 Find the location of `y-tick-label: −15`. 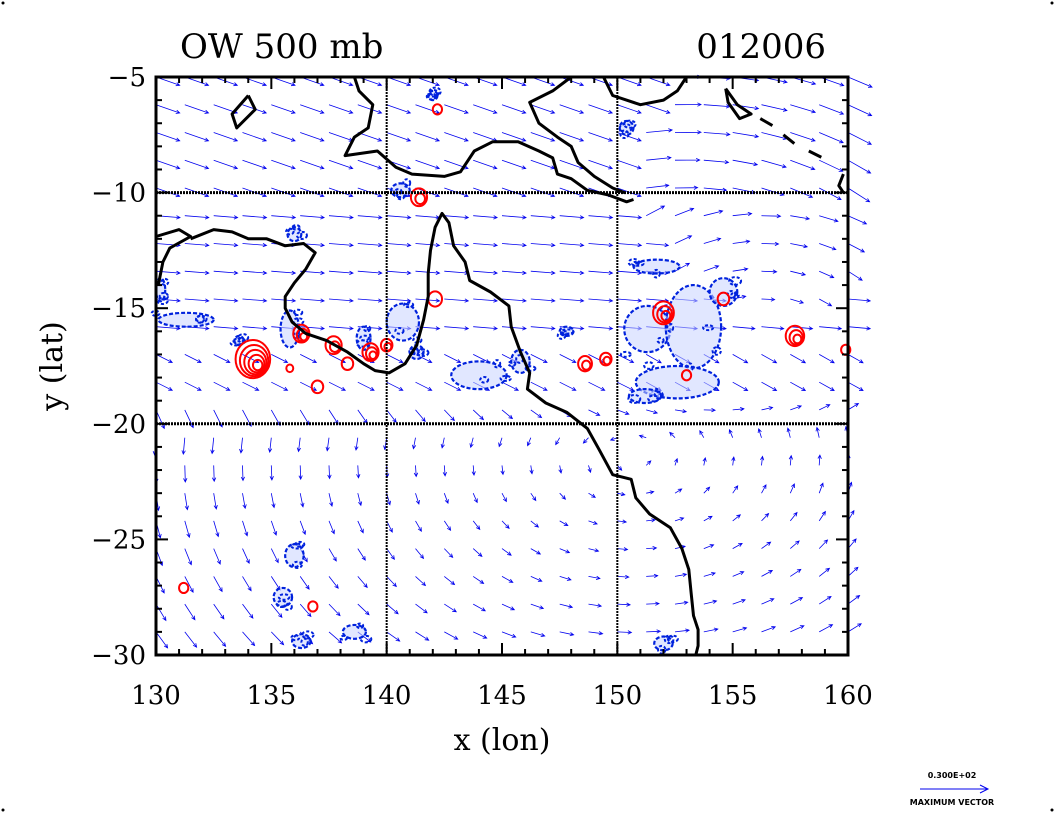

y-tick-label: −15 is located at coordinates (118, 309).